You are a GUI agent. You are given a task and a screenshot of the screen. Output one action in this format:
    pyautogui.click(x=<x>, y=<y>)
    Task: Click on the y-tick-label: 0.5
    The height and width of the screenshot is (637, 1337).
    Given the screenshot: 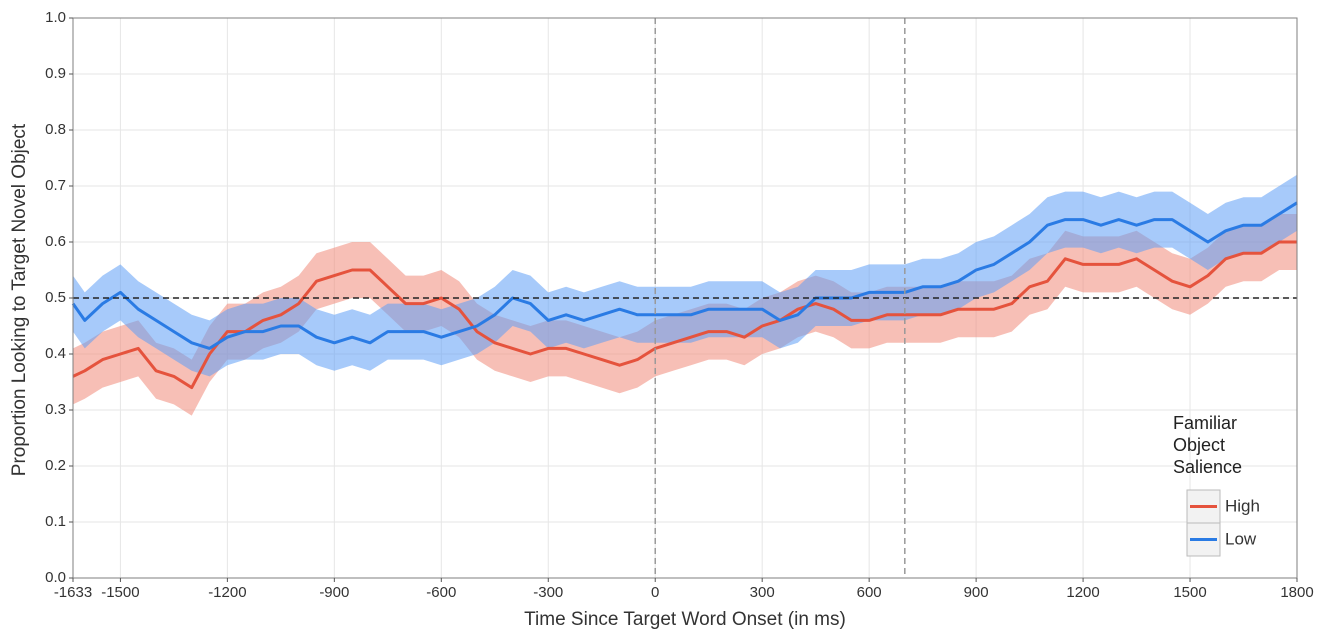 What is the action you would take?
    pyautogui.click(x=55, y=297)
    